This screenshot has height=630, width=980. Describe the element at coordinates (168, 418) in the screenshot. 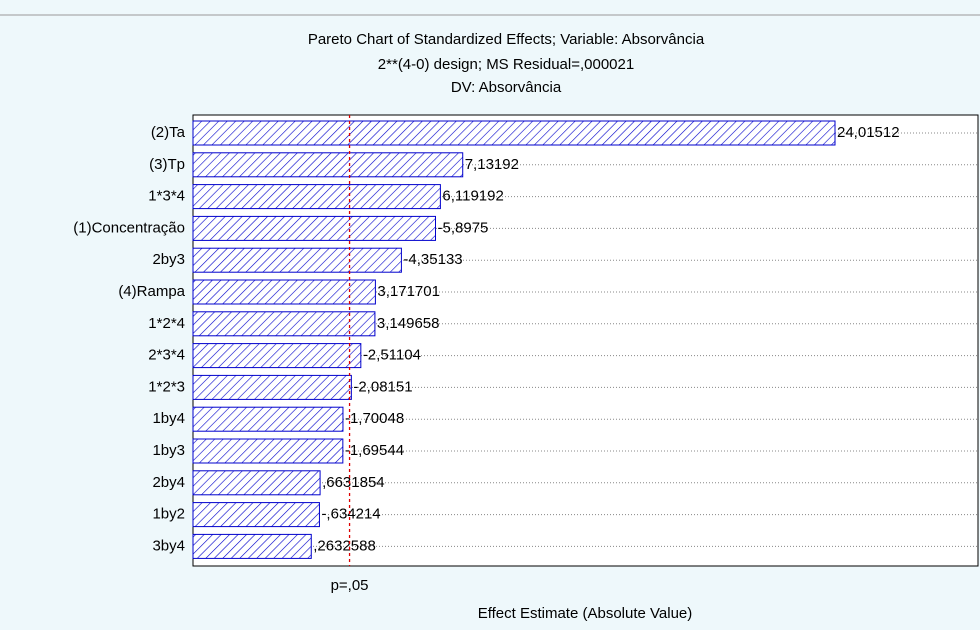

I see `y-tick-label: 1by4` at that location.